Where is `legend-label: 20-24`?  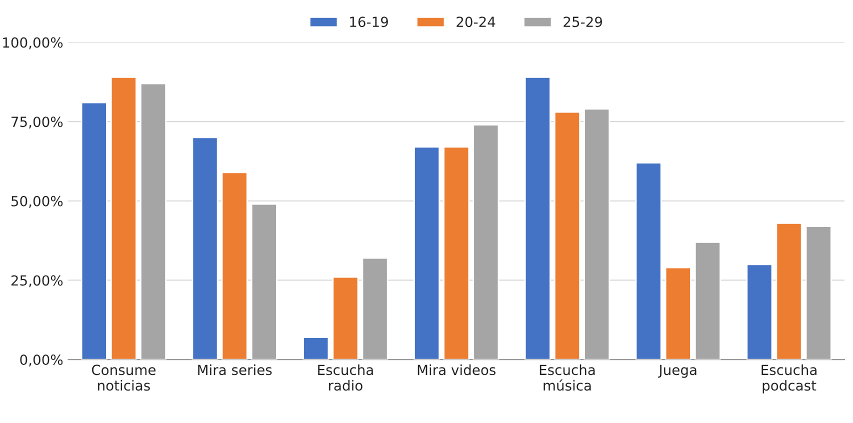
legend-label: 20-24 is located at coordinates (476, 22).